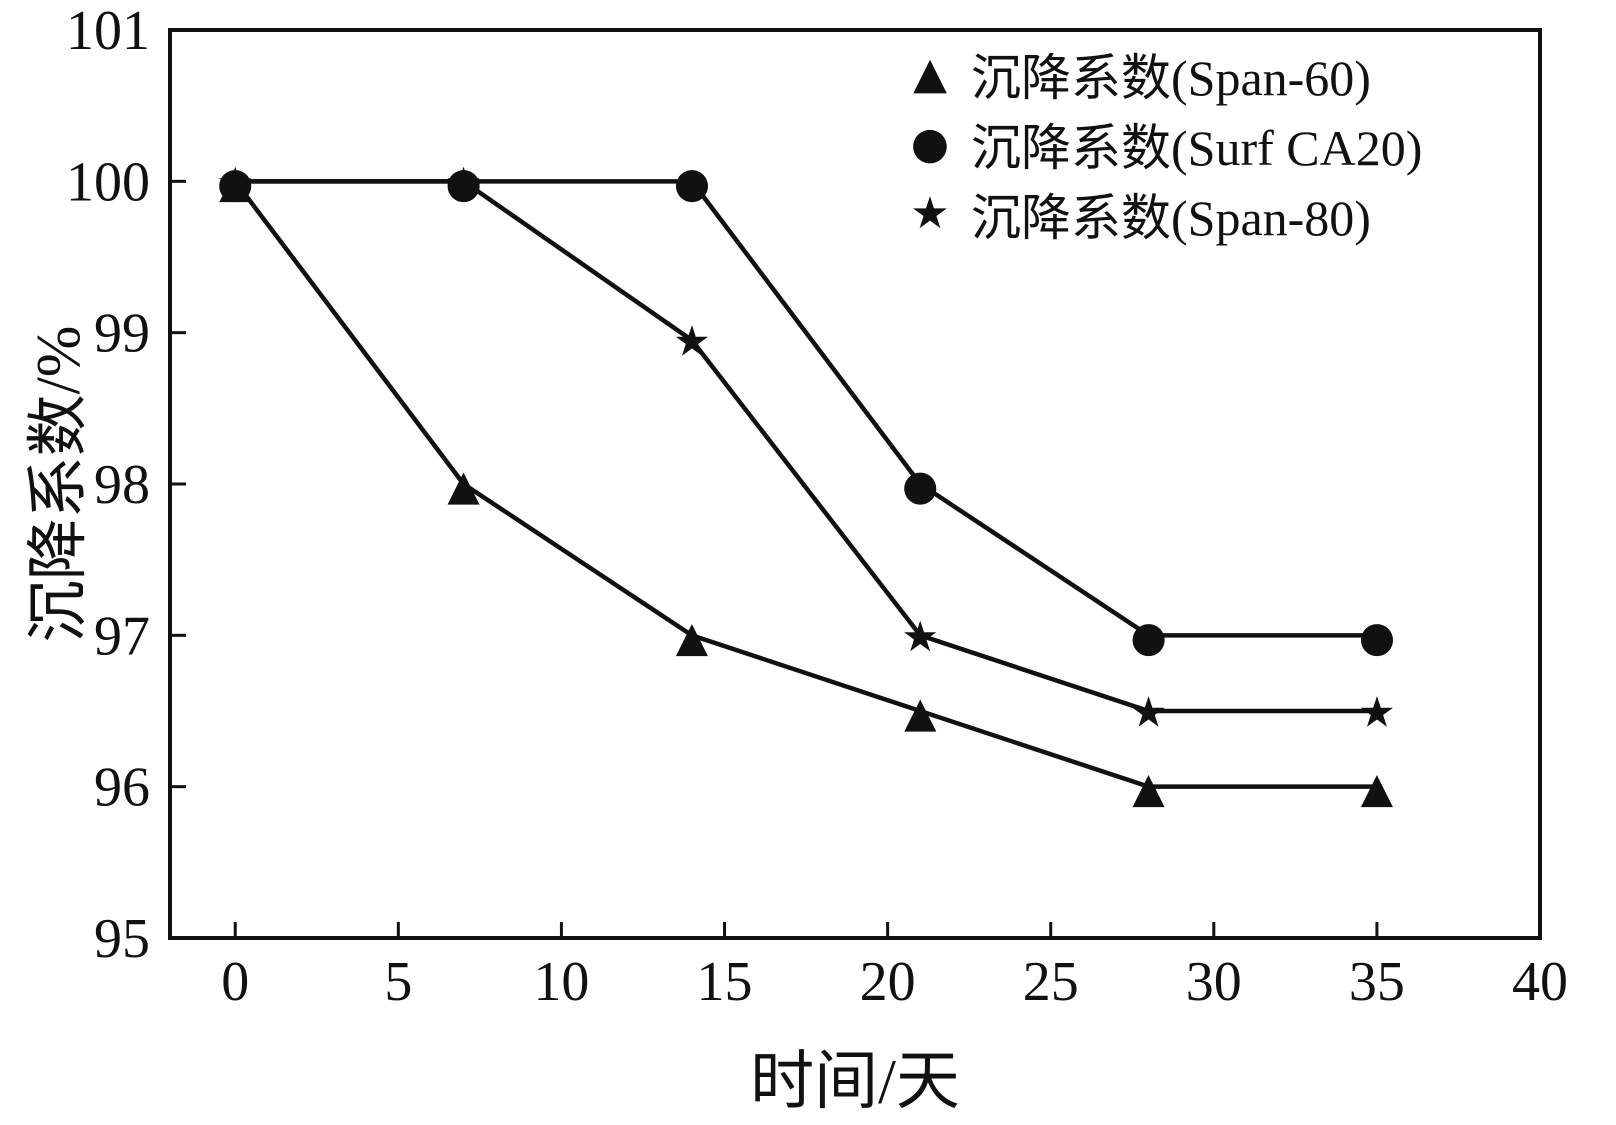 The width and height of the screenshot is (1616, 1125). I want to click on star-marker-icon: ★, so click(930, 213).